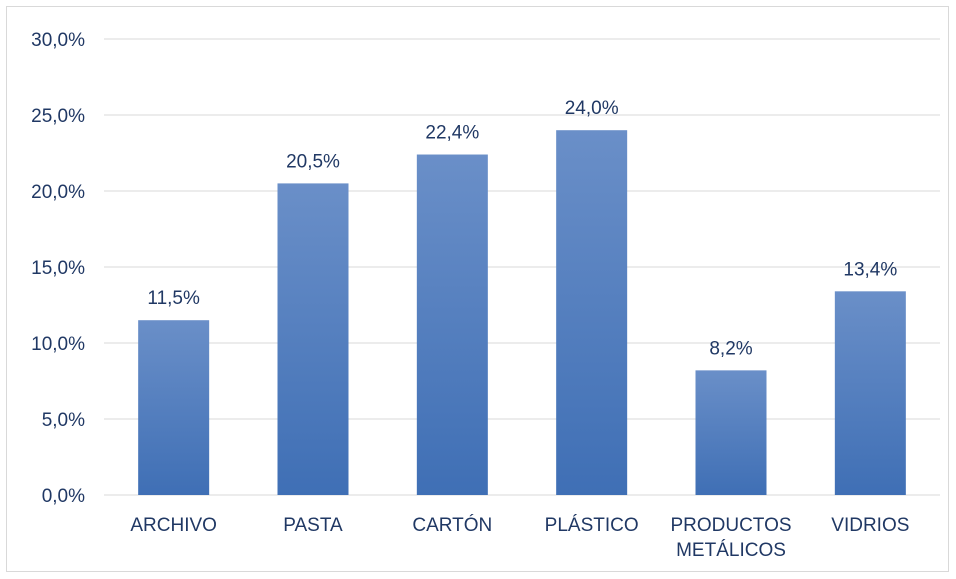  Describe the element at coordinates (730, 348) in the screenshot. I see `data-label: 8,2%` at that location.